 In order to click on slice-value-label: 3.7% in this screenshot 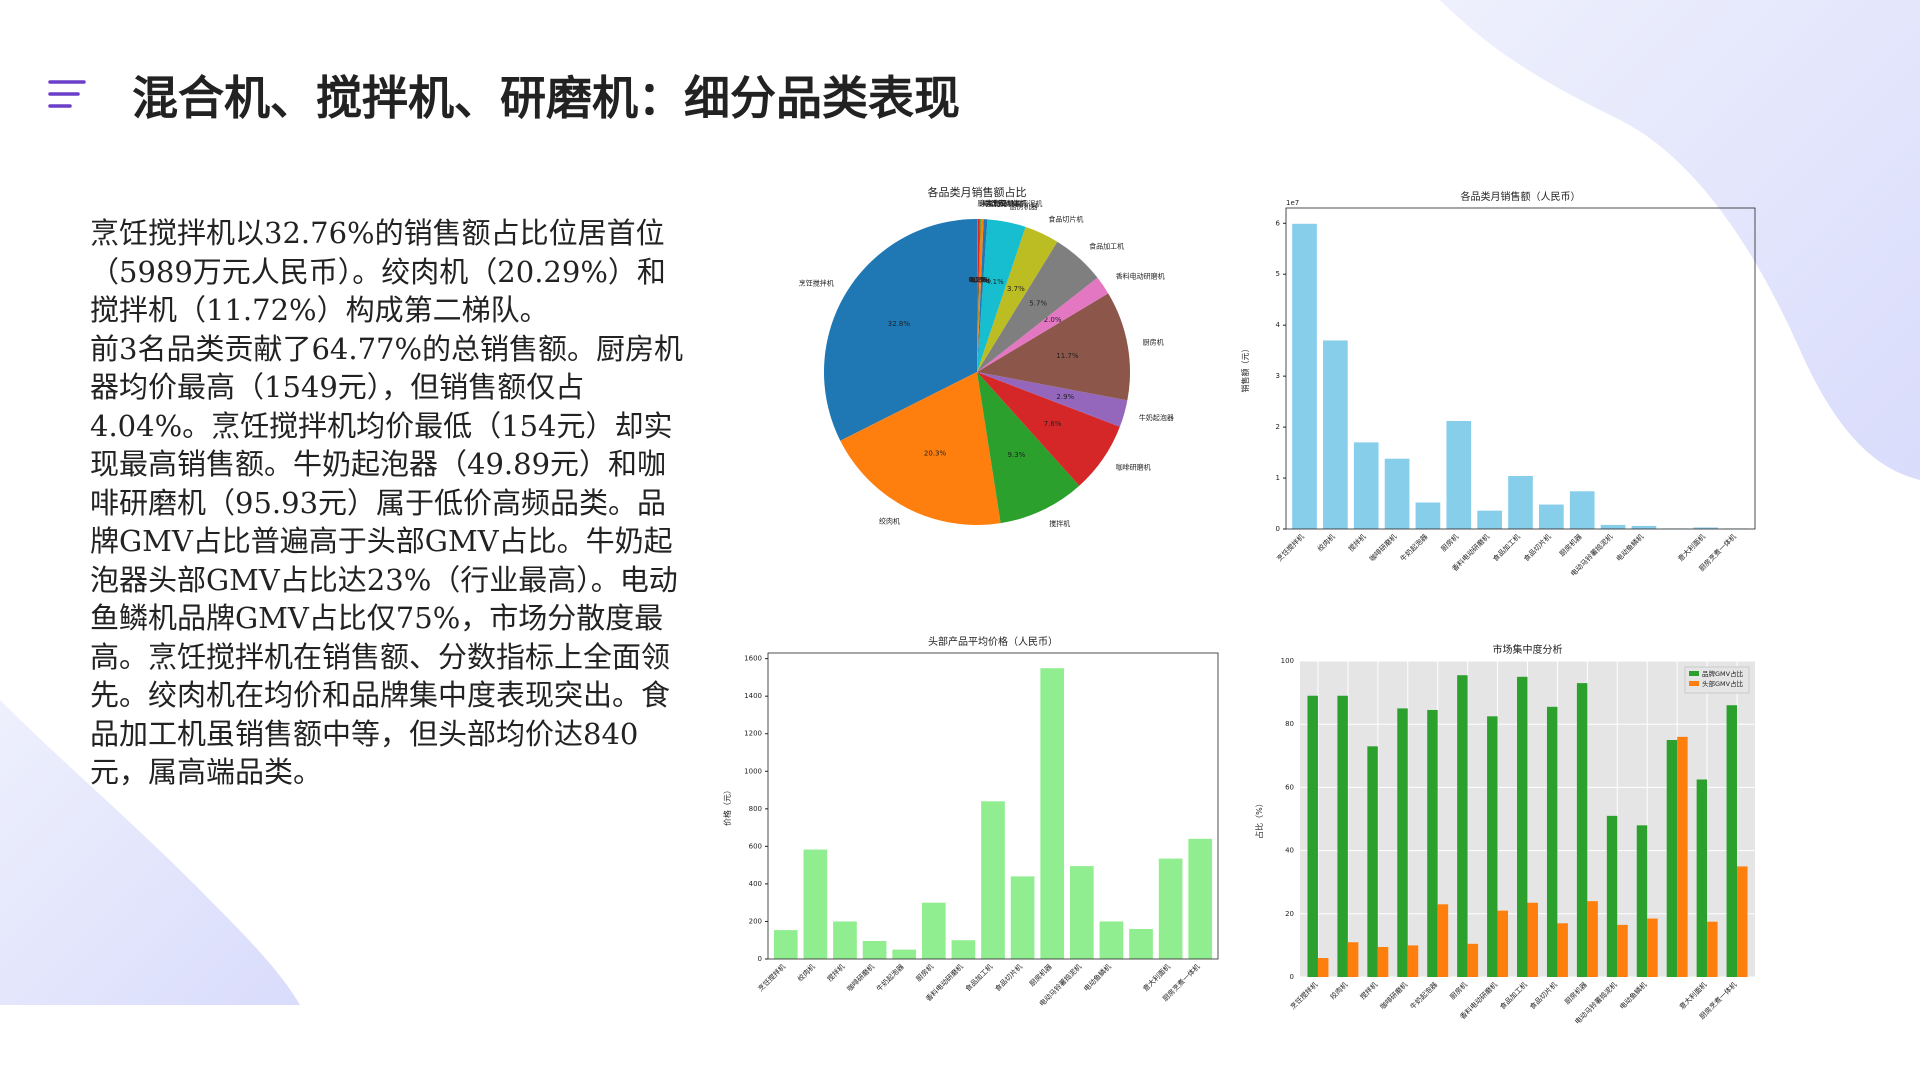, I will do `click(1016, 289)`.